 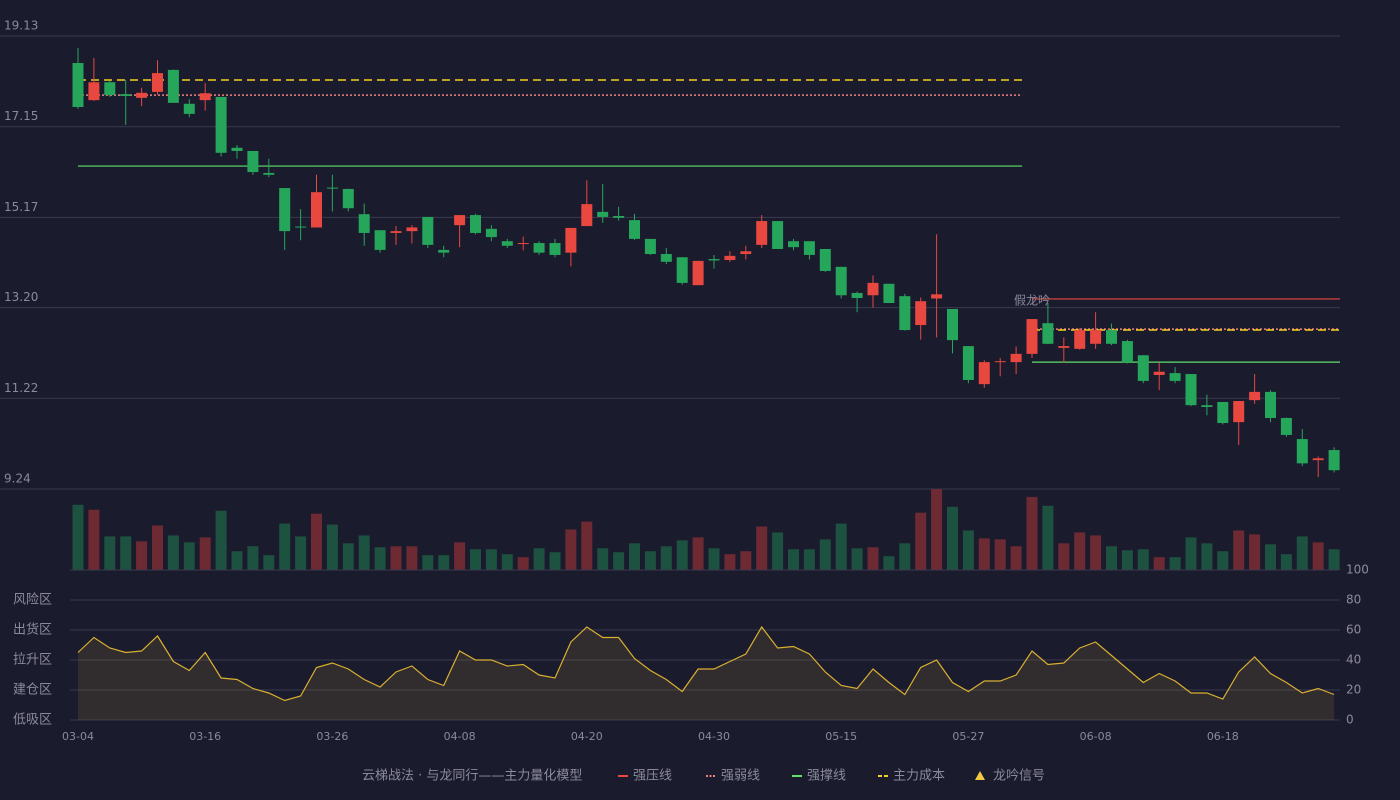 I want to click on signal-label: 假龙吟, so click(x=1032, y=300).